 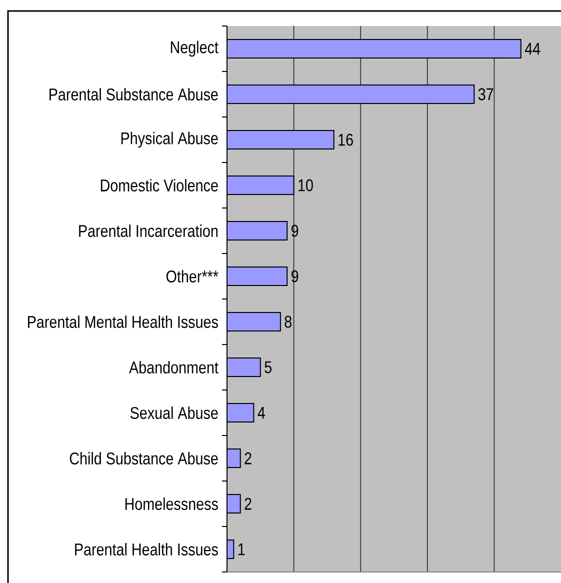 What do you see at coordinates (148, 230) in the screenshot?
I see `y-tick-label: Parental Incarceration` at bounding box center [148, 230].